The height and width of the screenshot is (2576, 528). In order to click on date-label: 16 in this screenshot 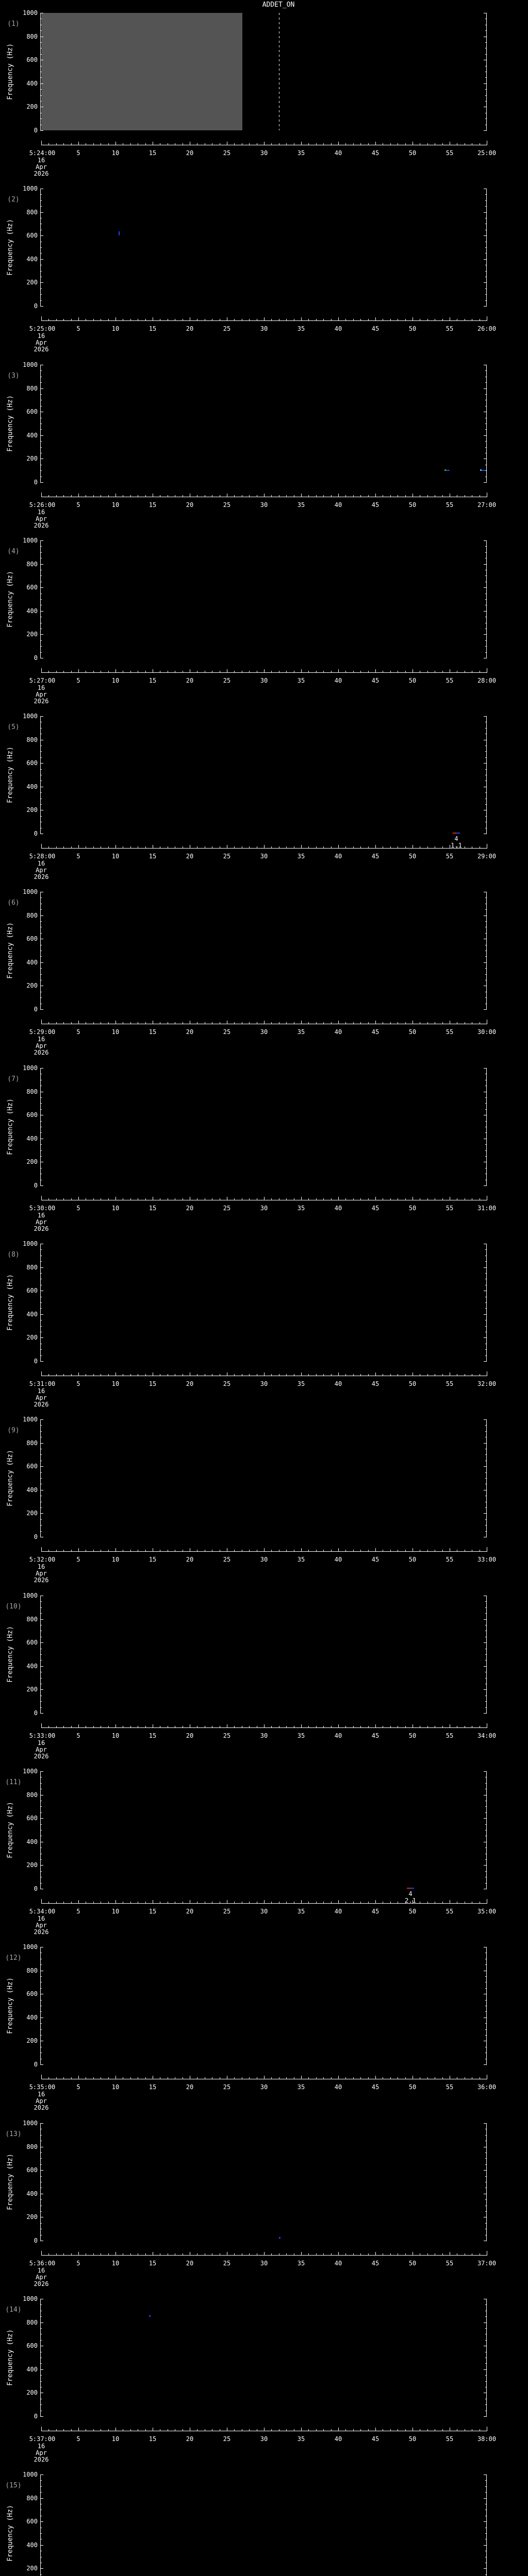, I will do `click(41, 1039)`.